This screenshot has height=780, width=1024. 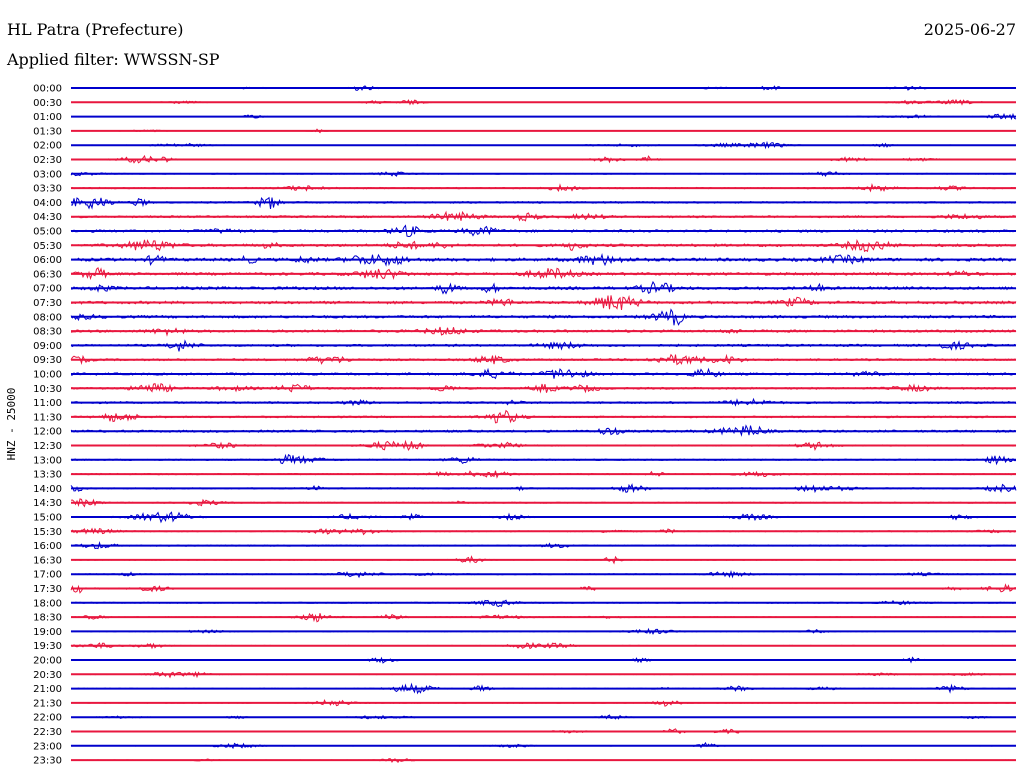 What do you see at coordinates (47, 532) in the screenshot?
I see `row-time-label: 15:30` at bounding box center [47, 532].